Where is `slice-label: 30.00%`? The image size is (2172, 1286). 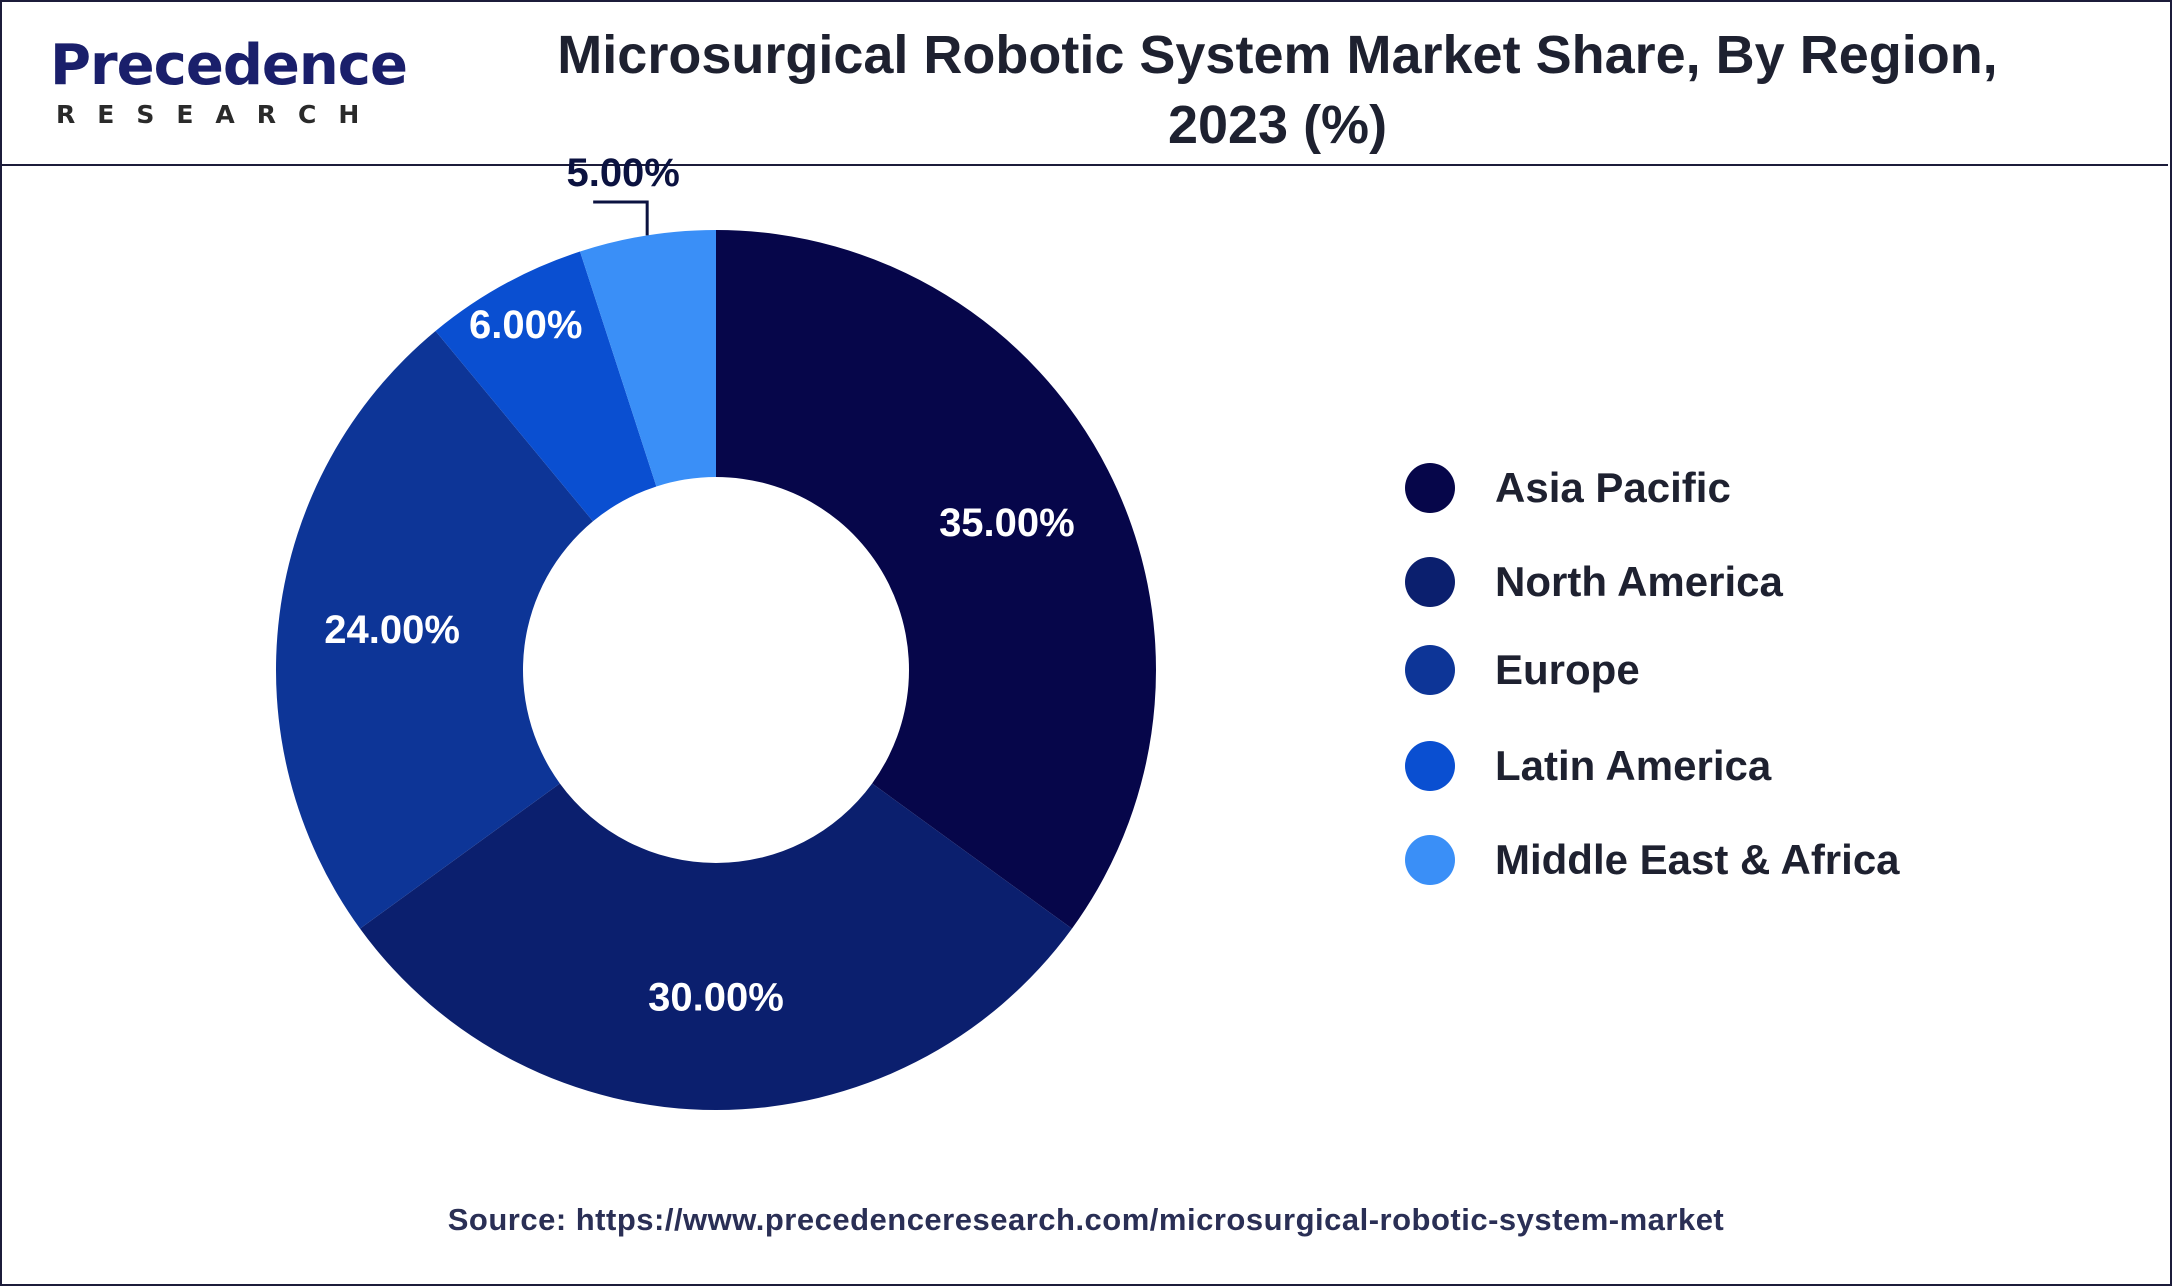 slice-label: 30.00% is located at coordinates (716, 998).